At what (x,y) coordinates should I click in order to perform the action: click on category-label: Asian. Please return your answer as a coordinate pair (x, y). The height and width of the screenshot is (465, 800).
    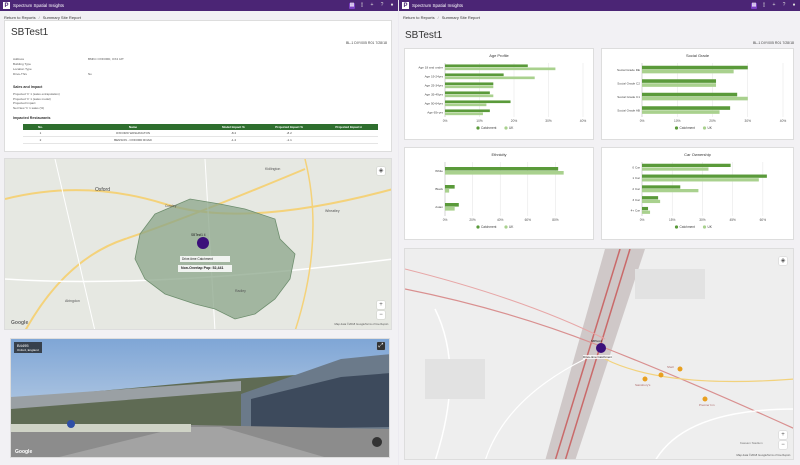
    Looking at the image, I should click on (439, 207).